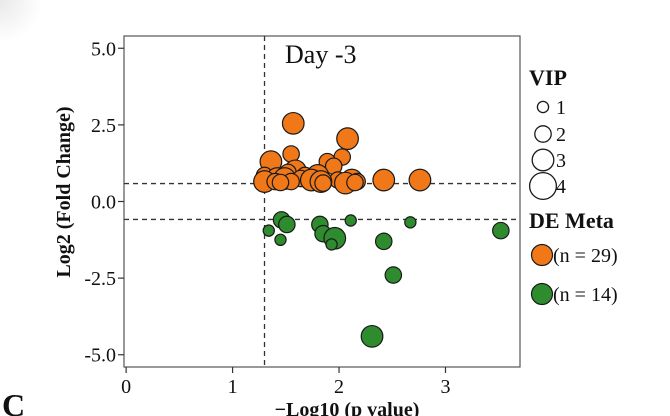 The height and width of the screenshot is (416, 670). What do you see at coordinates (347, 407) in the screenshot?
I see `x-axis-label: −Log10 (p value)` at bounding box center [347, 407].